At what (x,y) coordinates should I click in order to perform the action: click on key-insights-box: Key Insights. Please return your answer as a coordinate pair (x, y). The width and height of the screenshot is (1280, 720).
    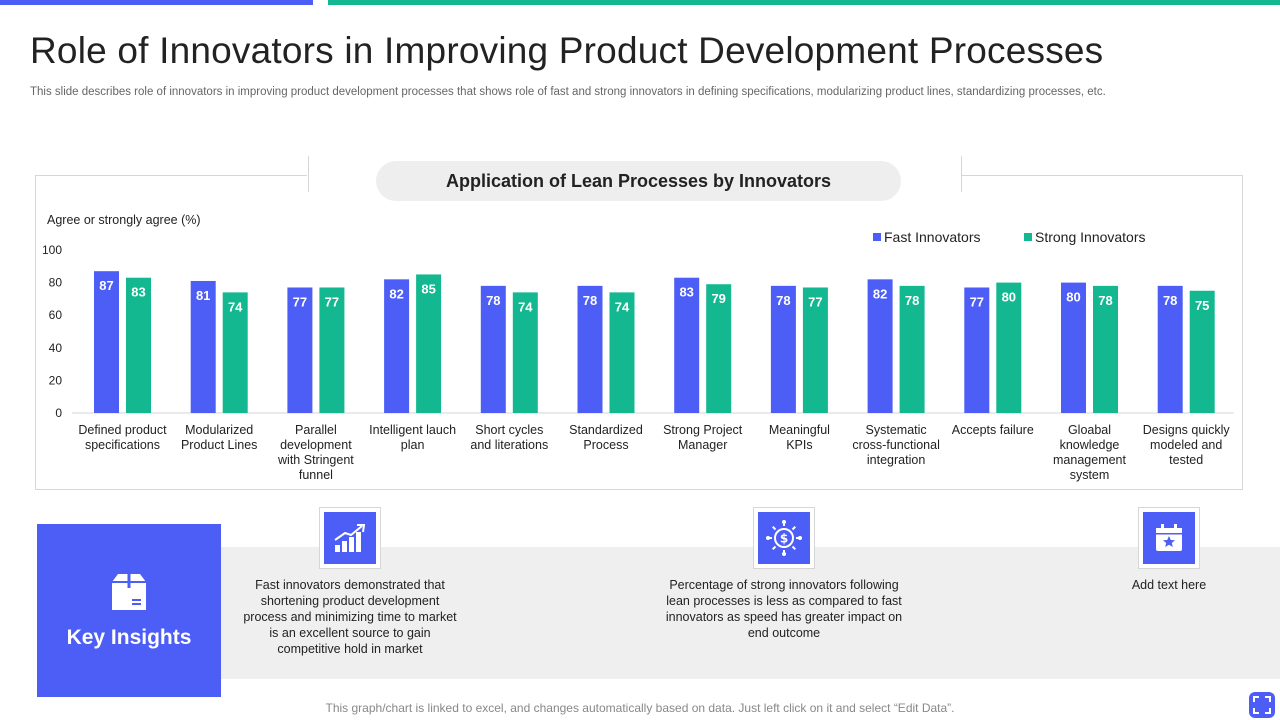
    Looking at the image, I should click on (129, 610).